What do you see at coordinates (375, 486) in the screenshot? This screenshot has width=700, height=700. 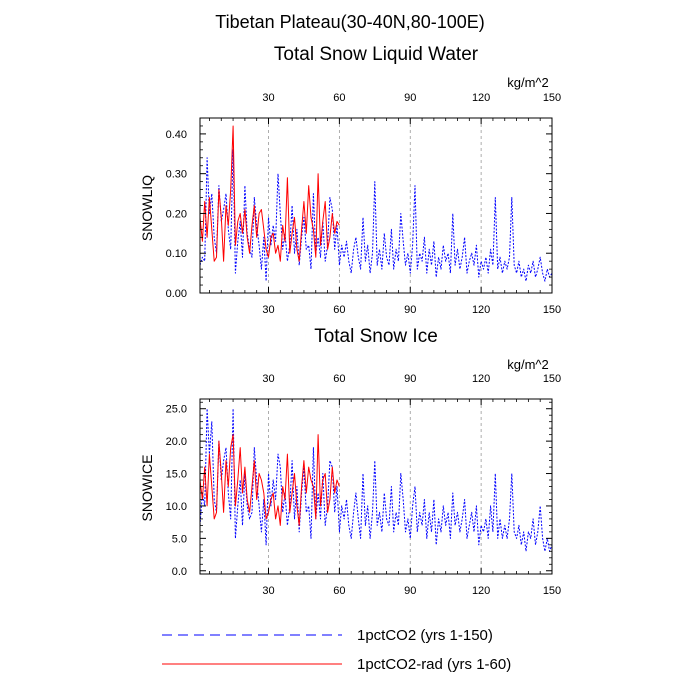 I see `snowice-gridlines` at bounding box center [375, 486].